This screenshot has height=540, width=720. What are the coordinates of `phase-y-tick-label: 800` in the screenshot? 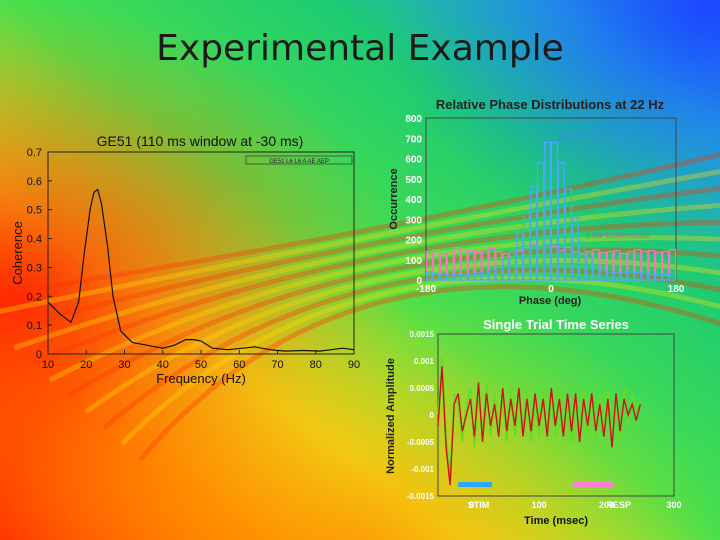 It's located at (413, 119).